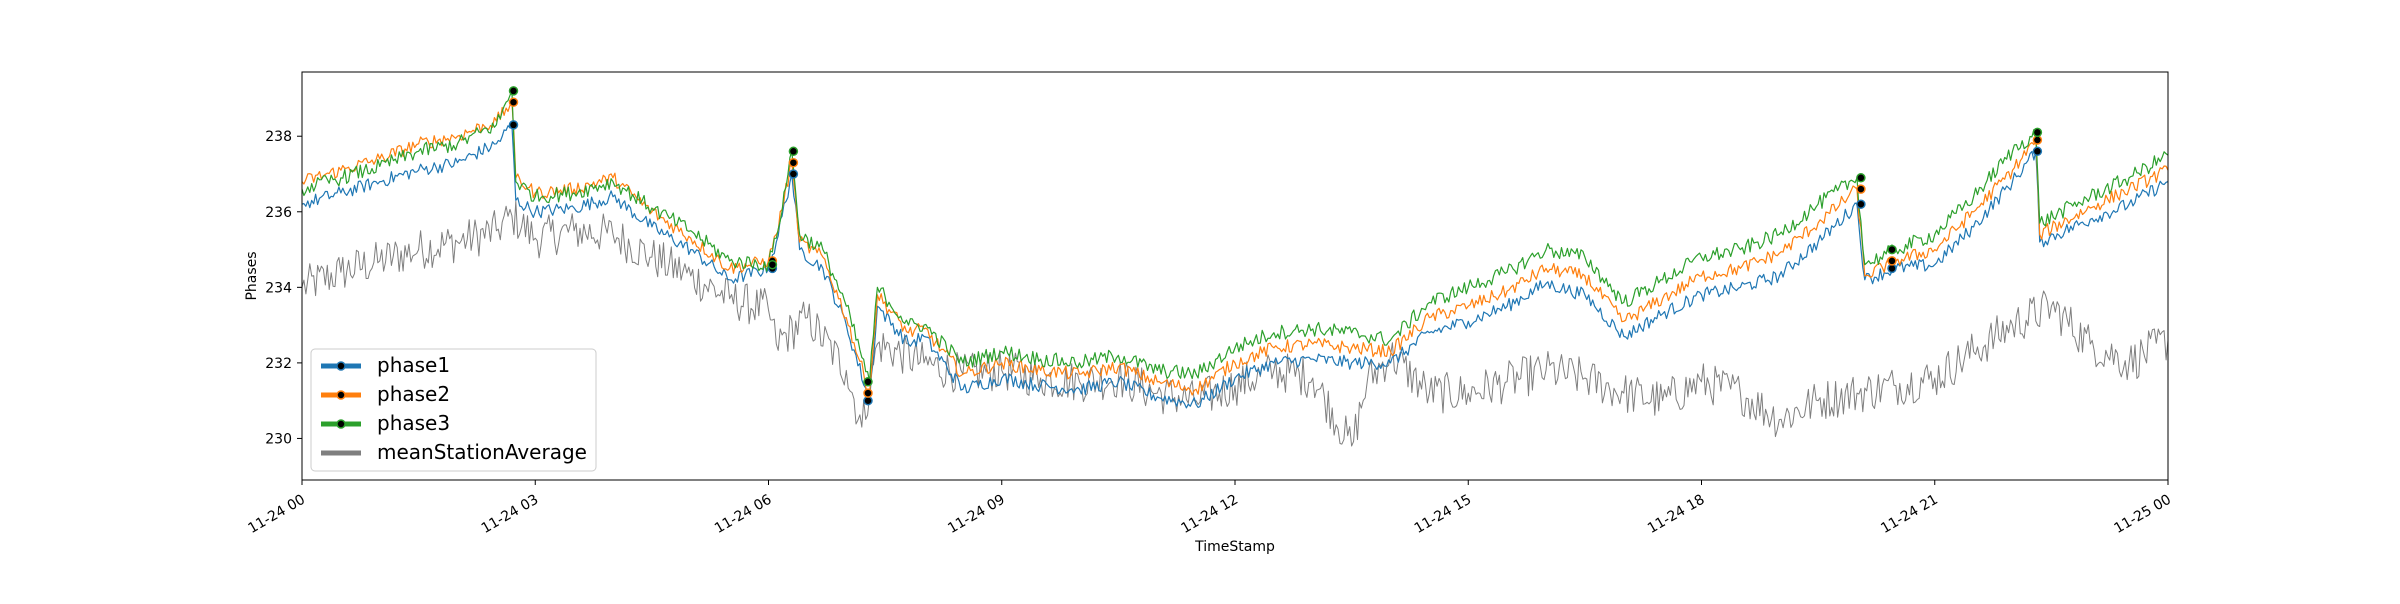 The width and height of the screenshot is (2400, 604). I want to click on x-tick-label: 11-24 12, so click(1209, 514).